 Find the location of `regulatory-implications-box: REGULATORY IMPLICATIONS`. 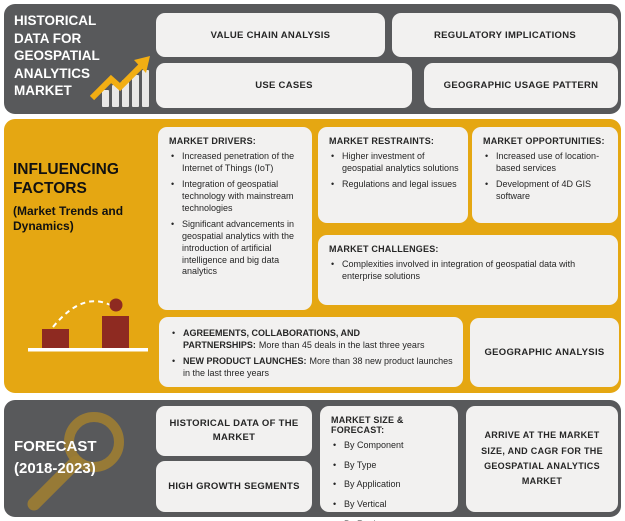

regulatory-implications-box: REGULATORY IMPLICATIONS is located at coordinates (505, 35).